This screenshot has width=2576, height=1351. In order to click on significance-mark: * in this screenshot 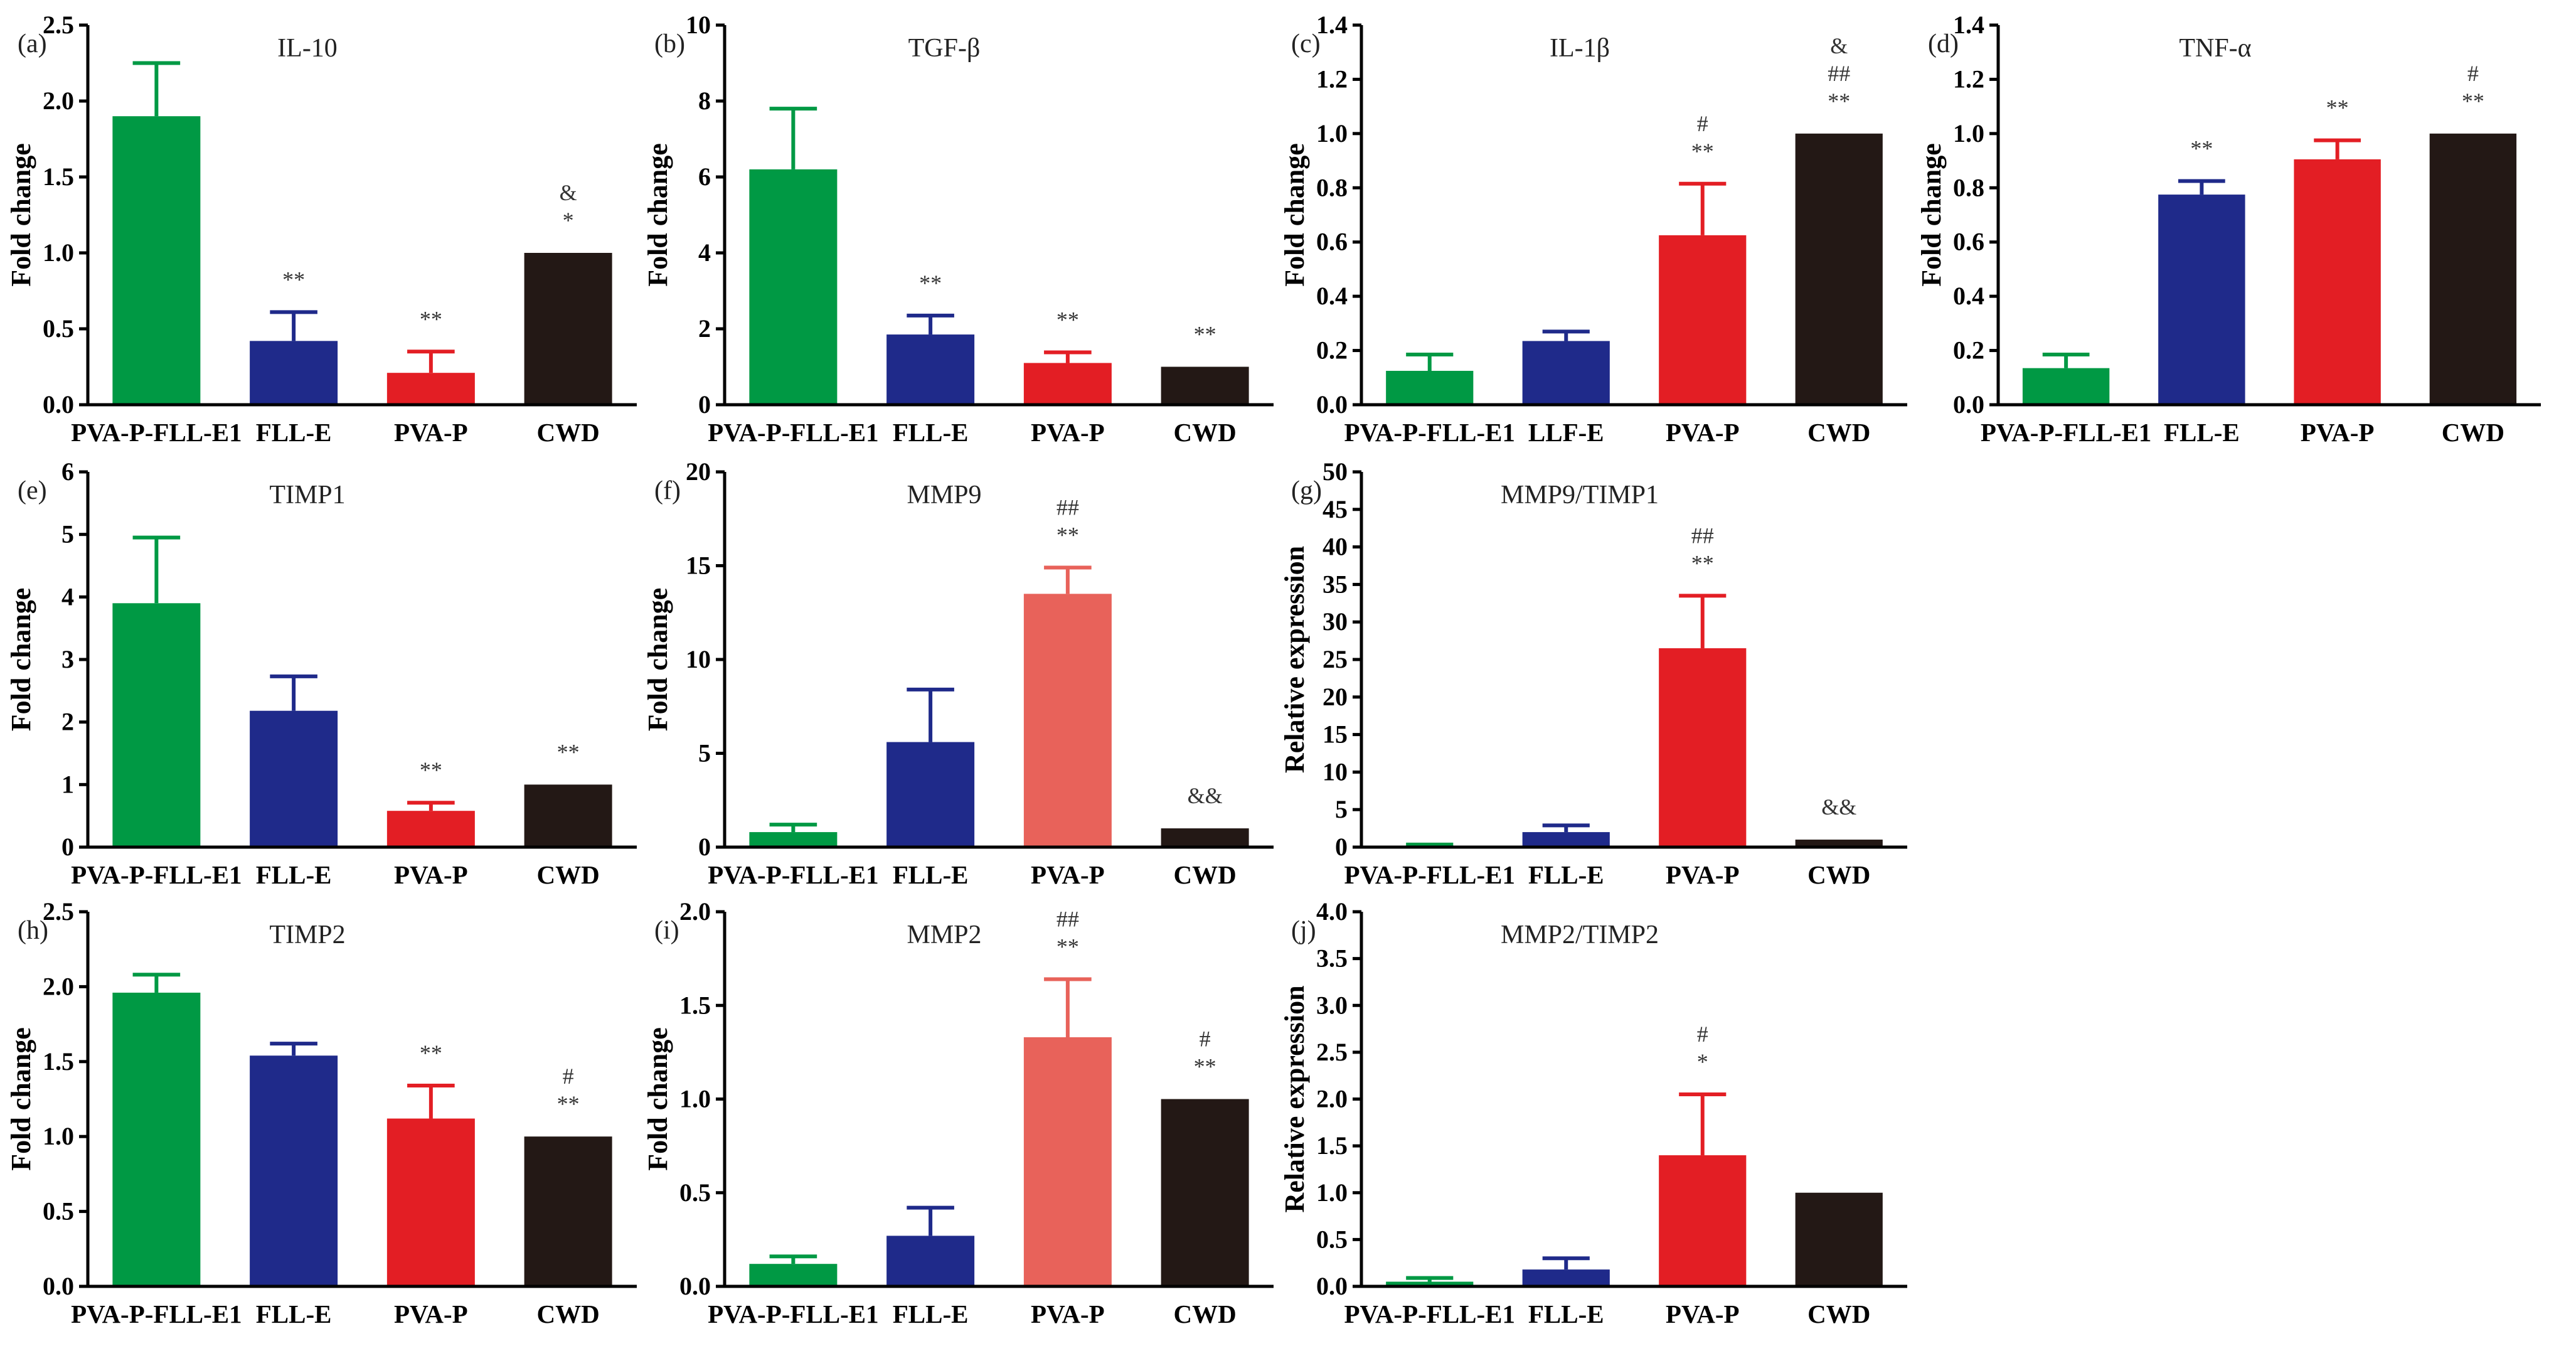, I will do `click(1703, 1061)`.